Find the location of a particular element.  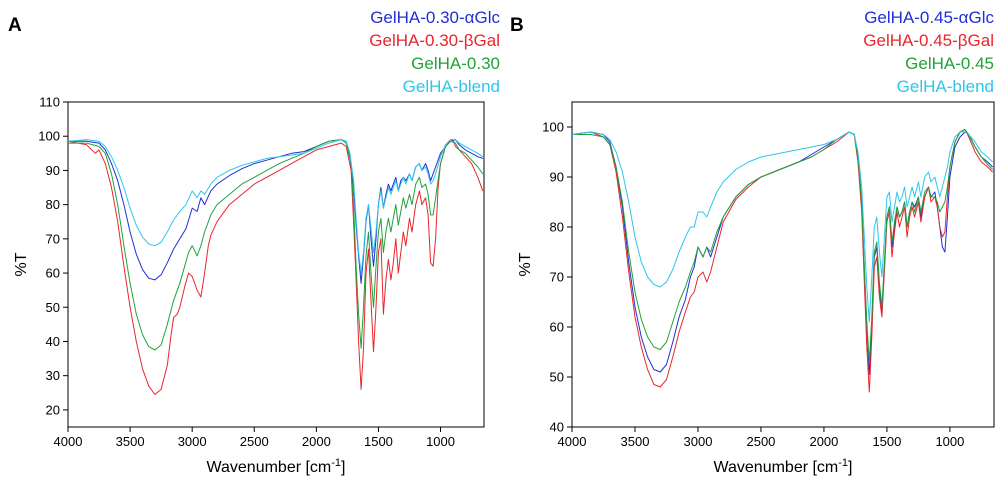

y-tick-label: 110 is located at coordinates (49, 102).